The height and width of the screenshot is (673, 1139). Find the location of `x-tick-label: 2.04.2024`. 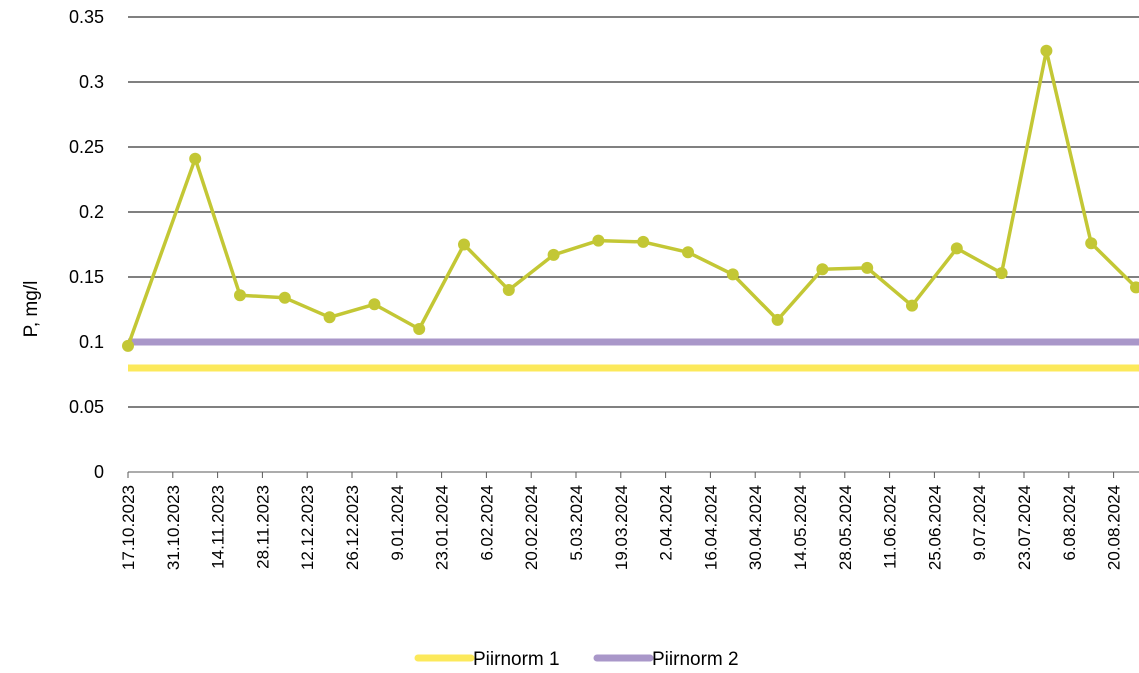

x-tick-label: 2.04.2024 is located at coordinates (666, 523).